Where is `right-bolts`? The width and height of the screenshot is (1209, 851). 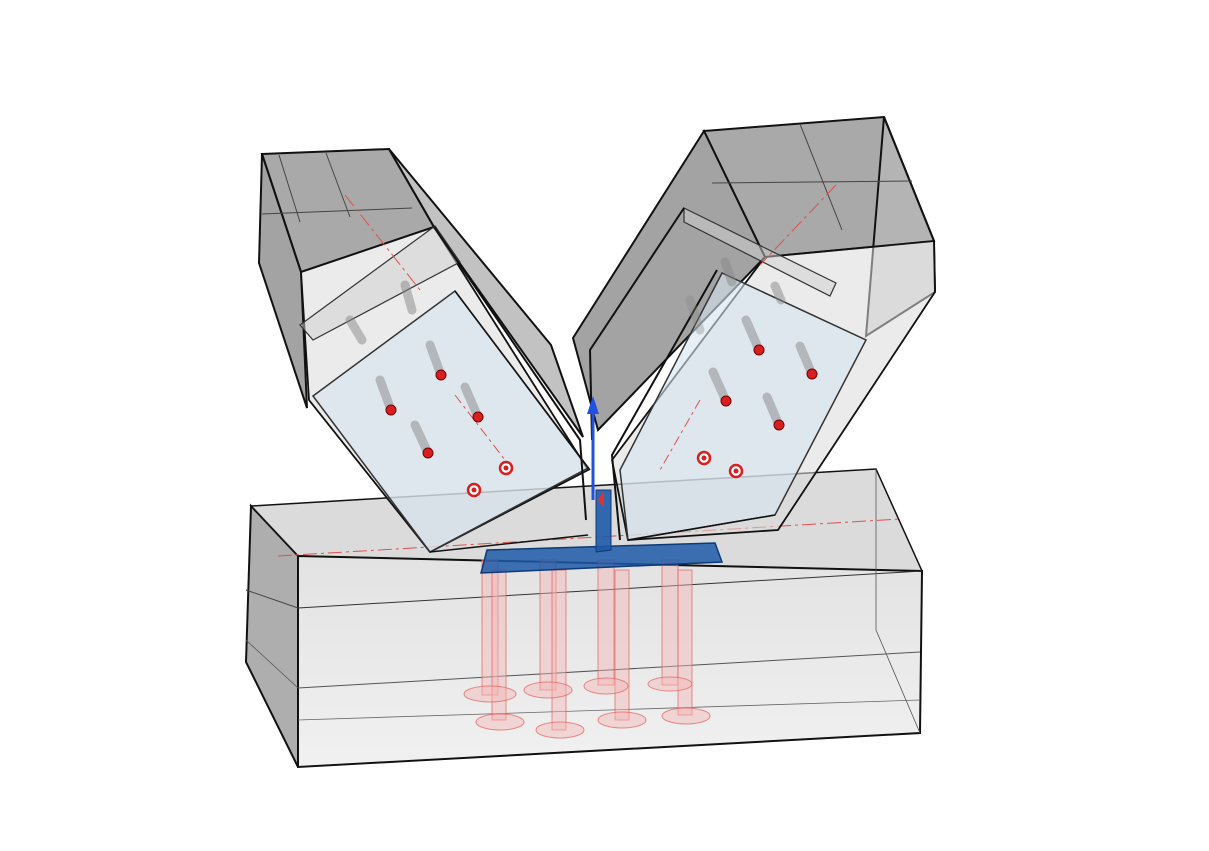 right-bolts is located at coordinates (751, 368).